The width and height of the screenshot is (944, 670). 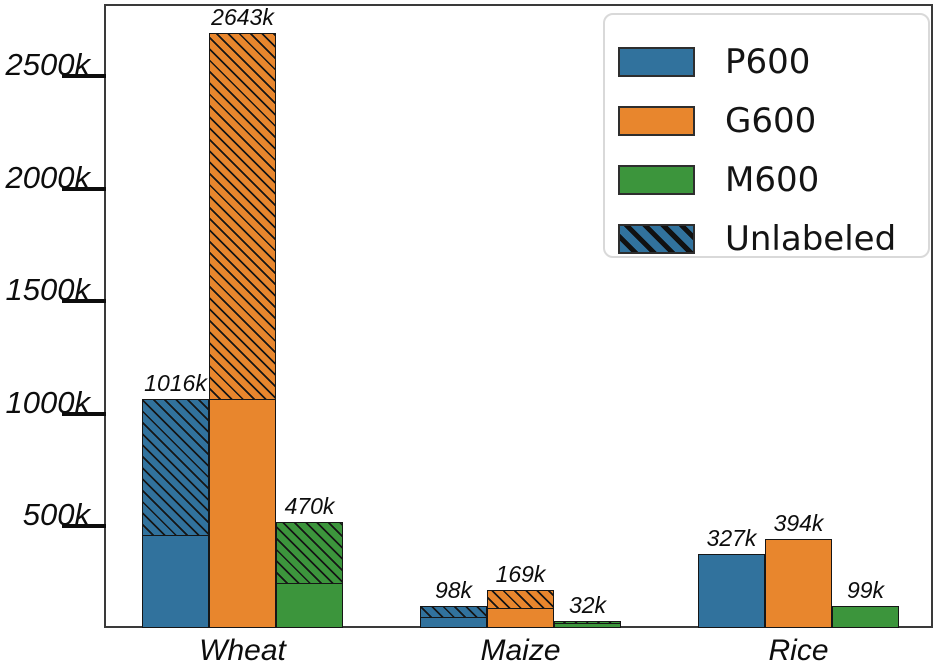 I want to click on bar-value-label-m600-rice: 99k, so click(x=865, y=589).